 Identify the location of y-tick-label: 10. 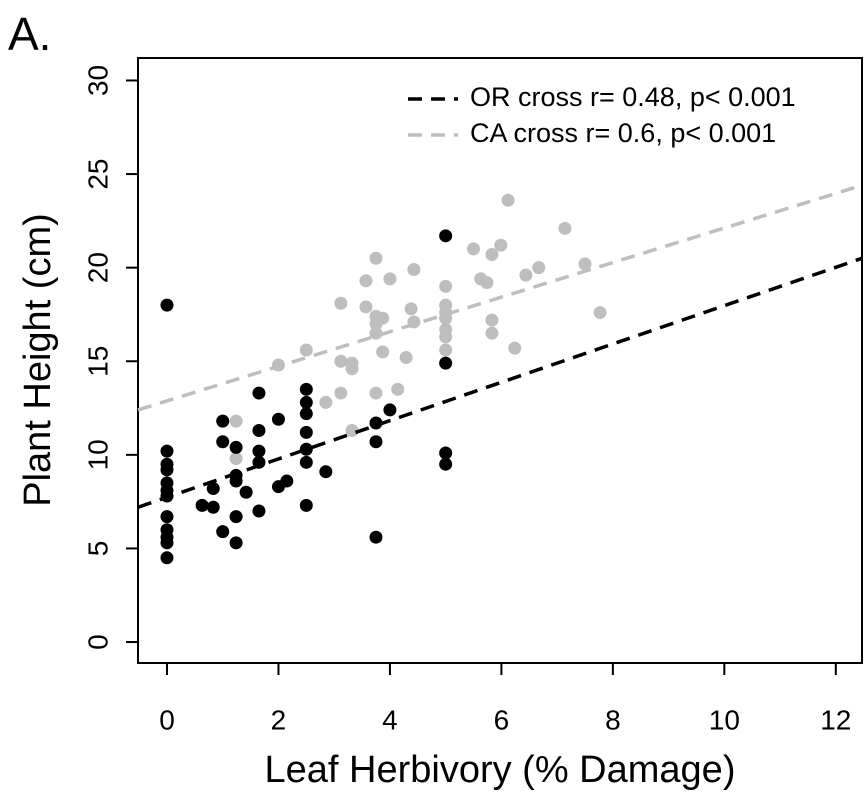
(97, 454).